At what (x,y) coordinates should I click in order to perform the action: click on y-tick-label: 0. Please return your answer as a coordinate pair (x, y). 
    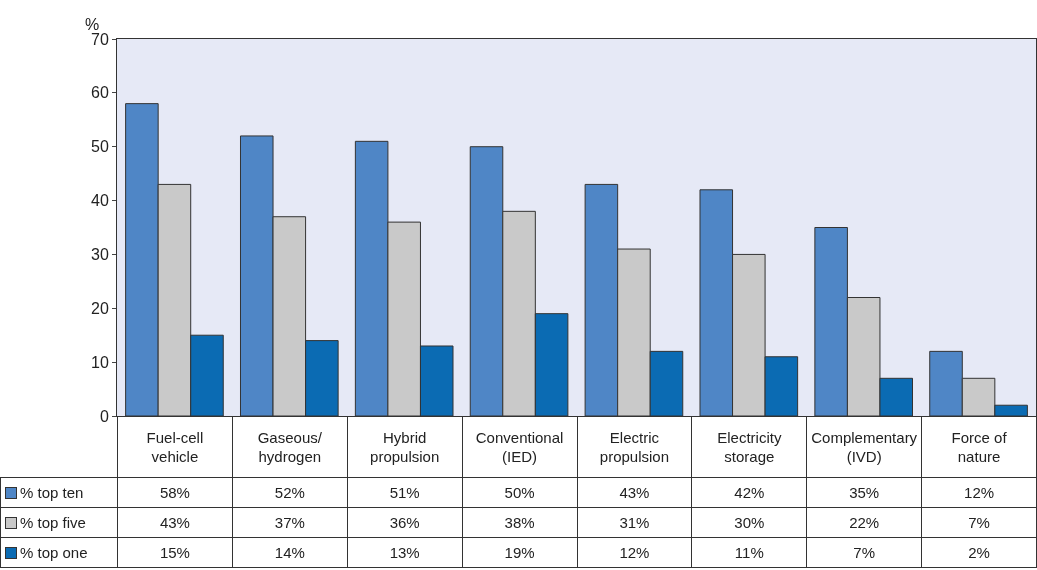
    Looking at the image, I should click on (104, 416).